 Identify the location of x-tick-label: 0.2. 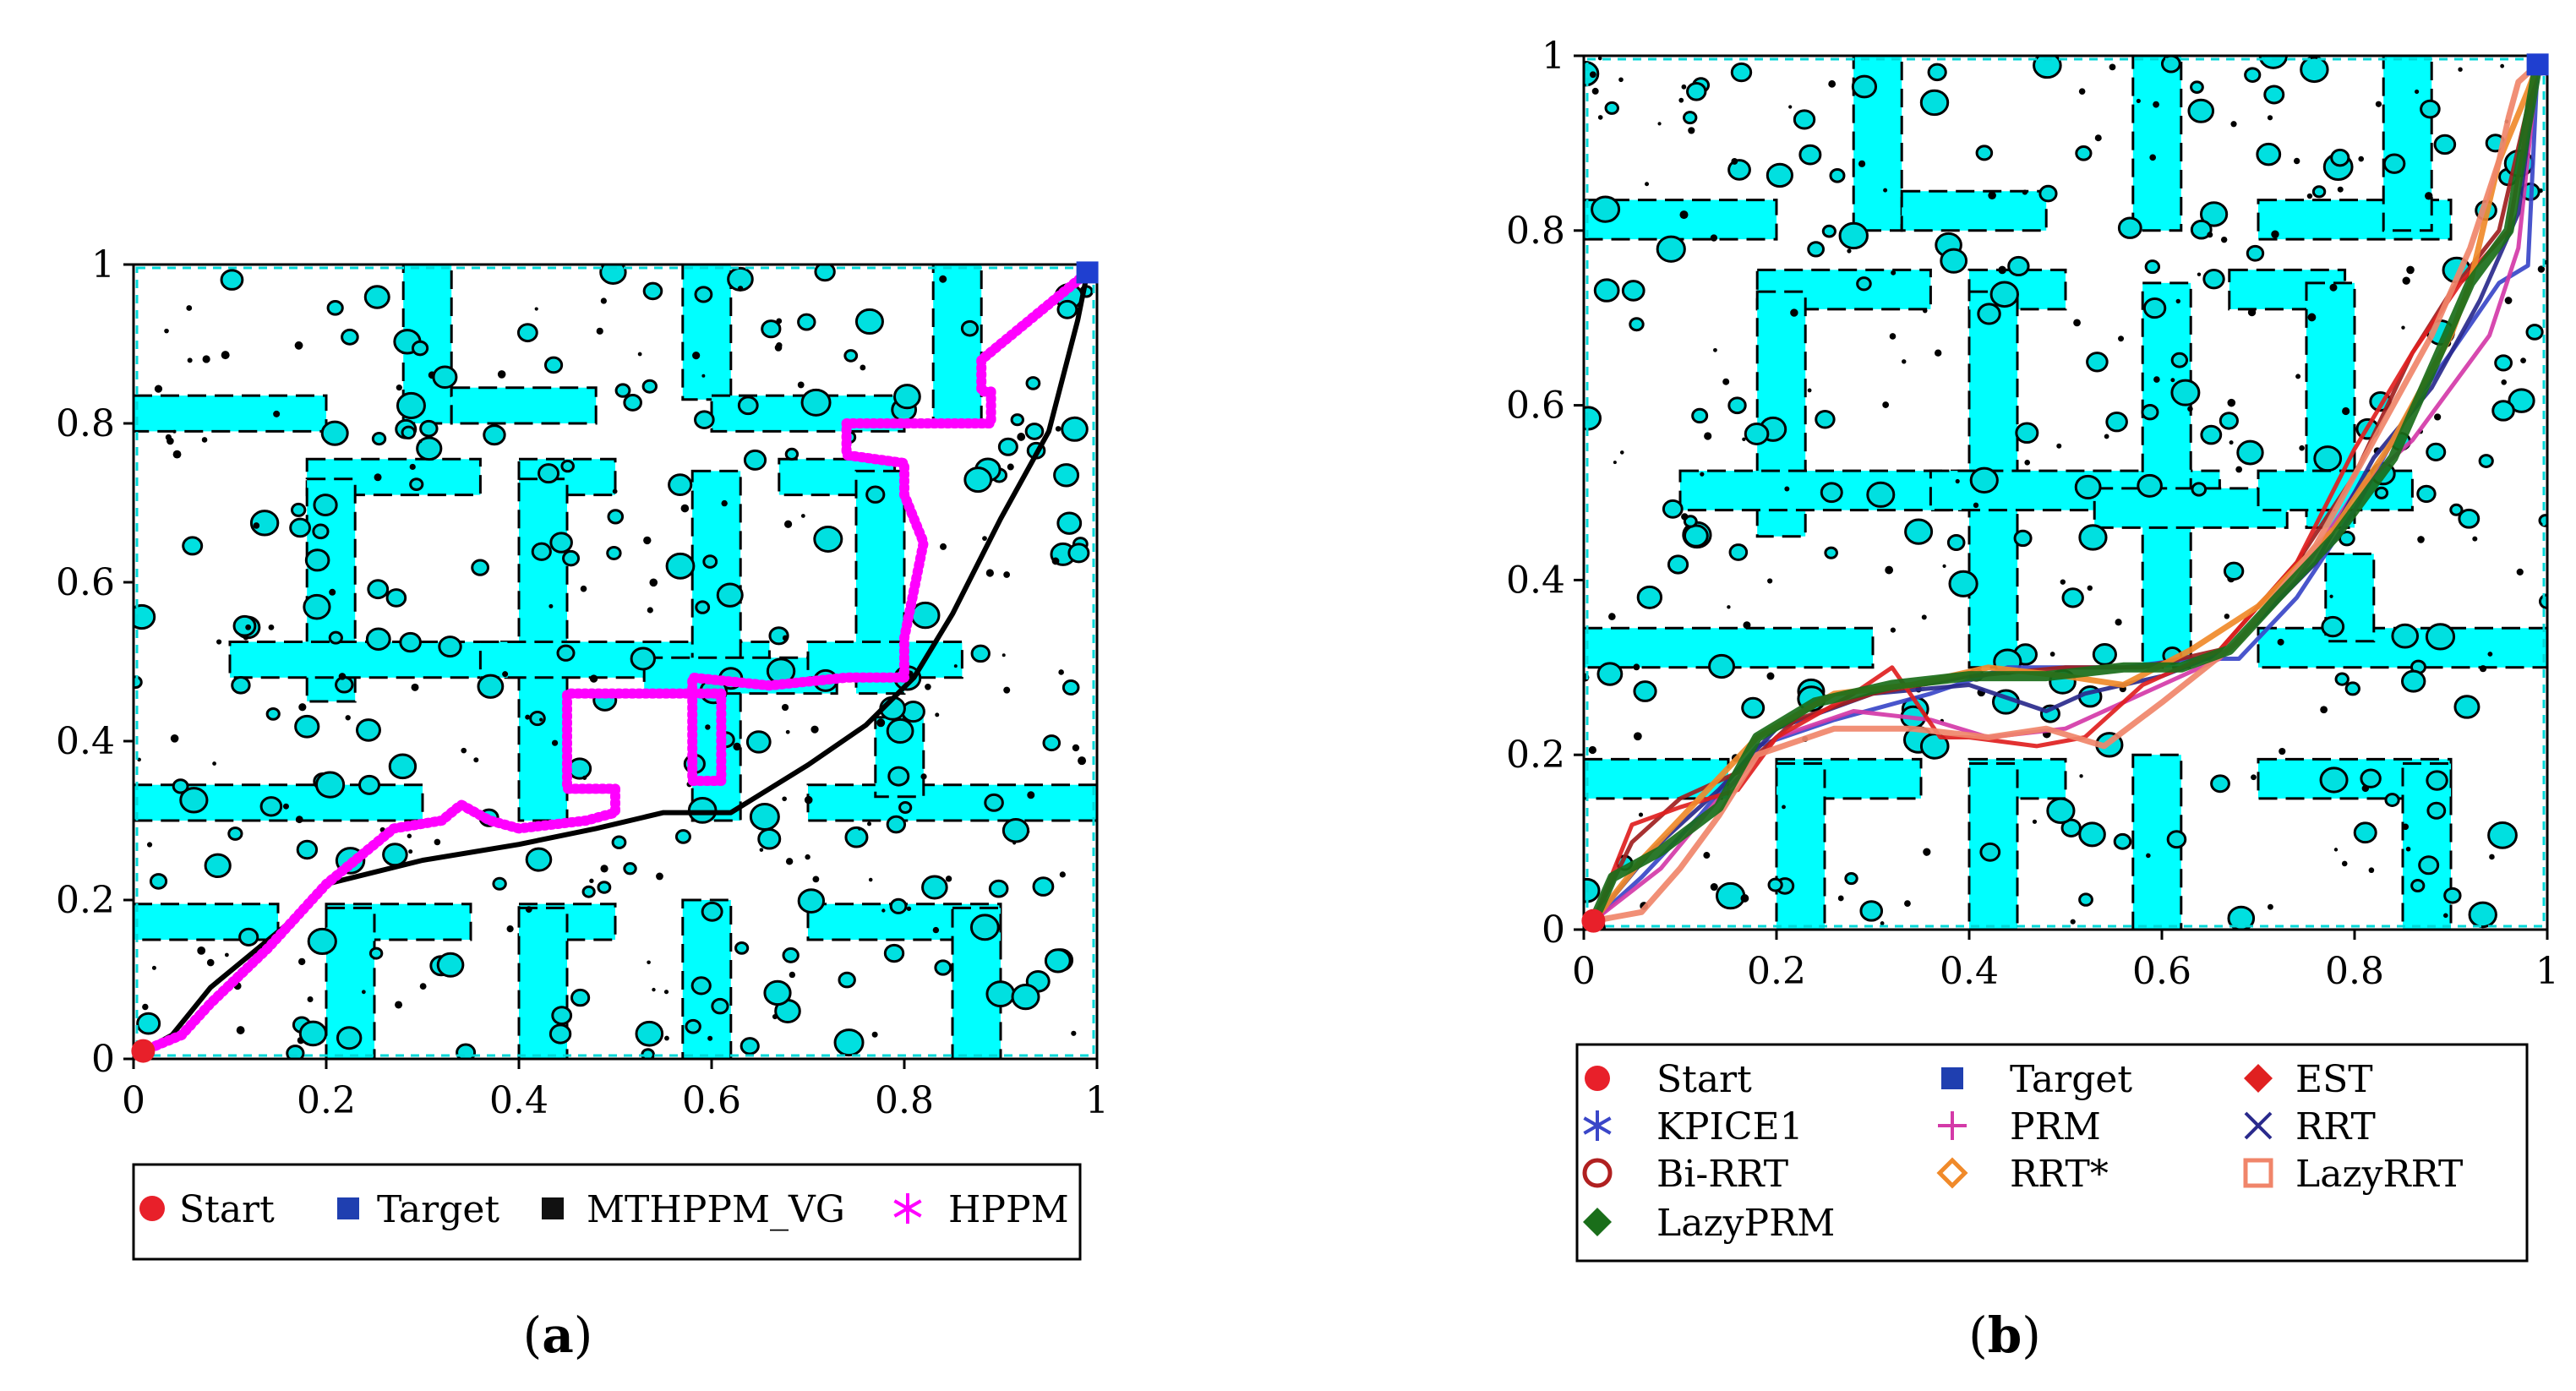
(1776, 972).